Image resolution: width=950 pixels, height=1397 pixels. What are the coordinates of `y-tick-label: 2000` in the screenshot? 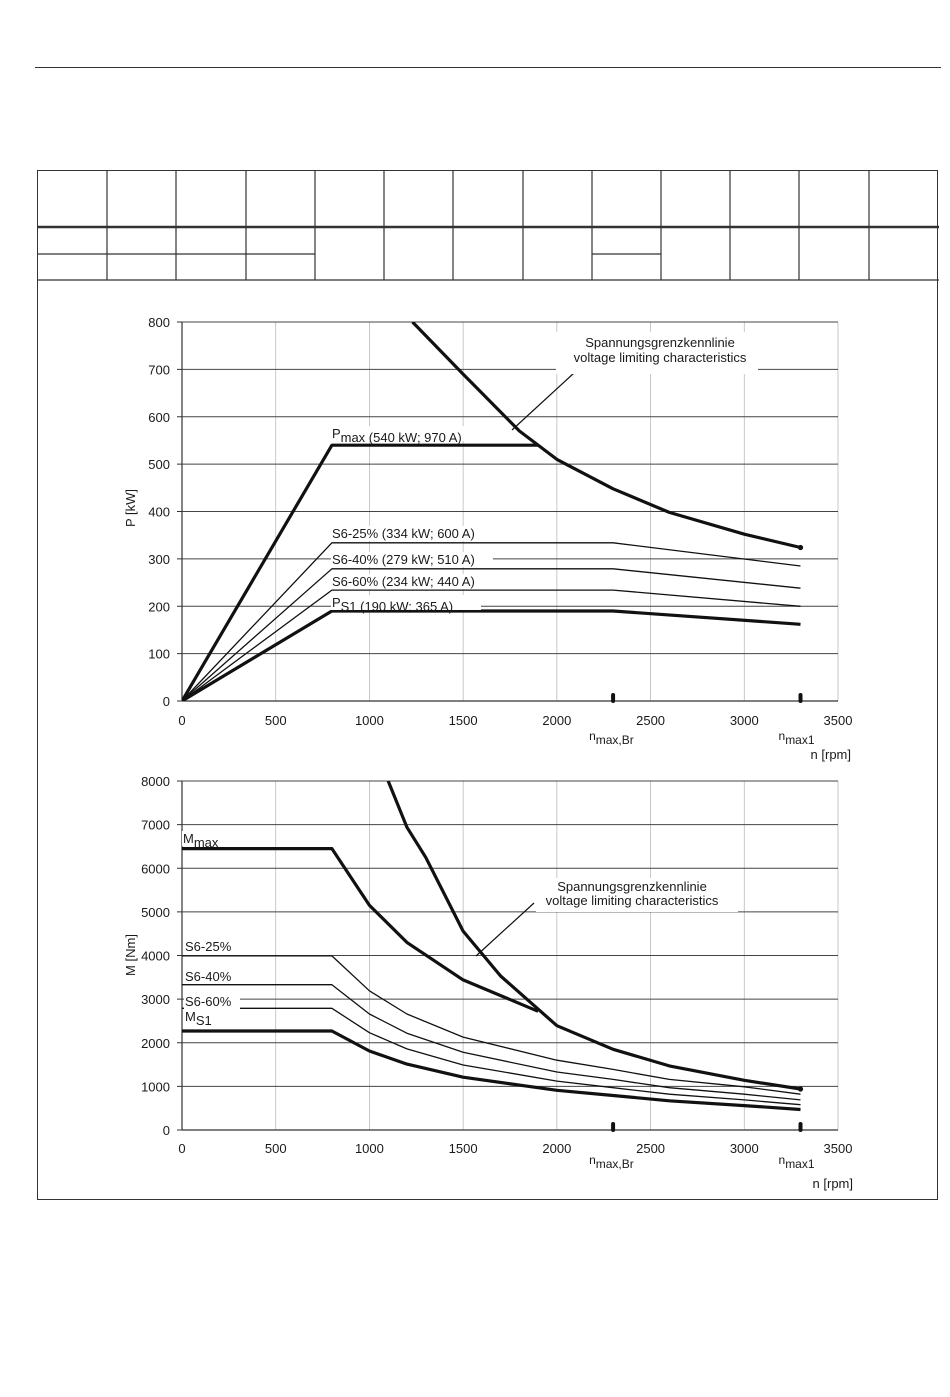 It's located at (155, 1043).